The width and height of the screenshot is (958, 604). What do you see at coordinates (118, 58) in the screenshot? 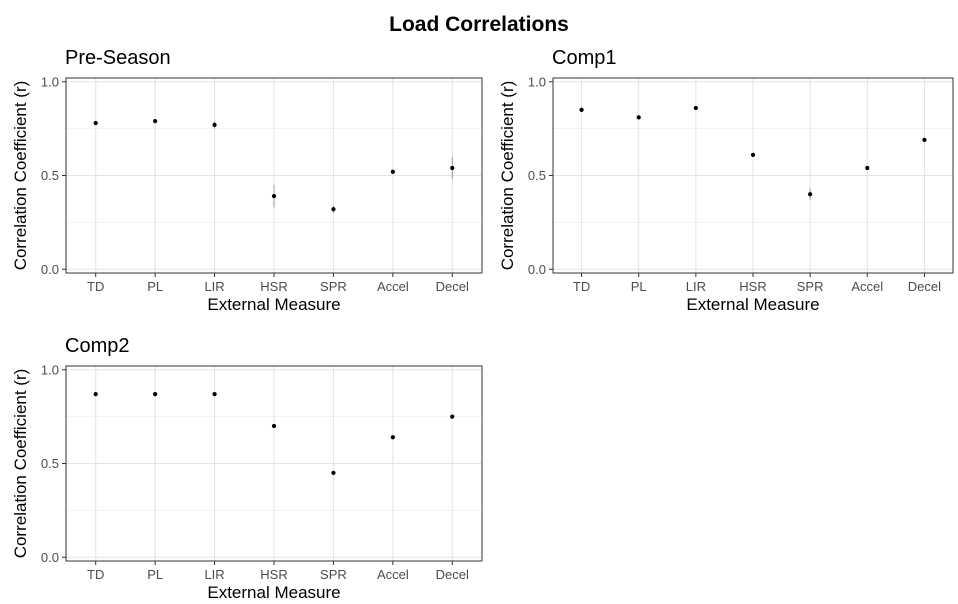
I see `panel-title: Pre-Season` at bounding box center [118, 58].